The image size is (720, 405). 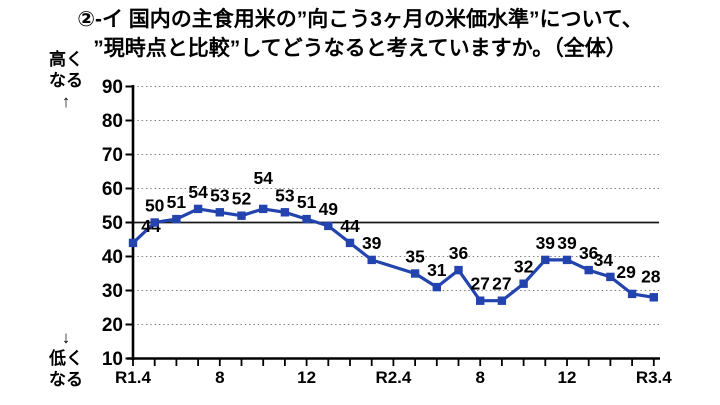 What do you see at coordinates (112, 155) in the screenshot?
I see `y-axis-tick-label: 70` at bounding box center [112, 155].